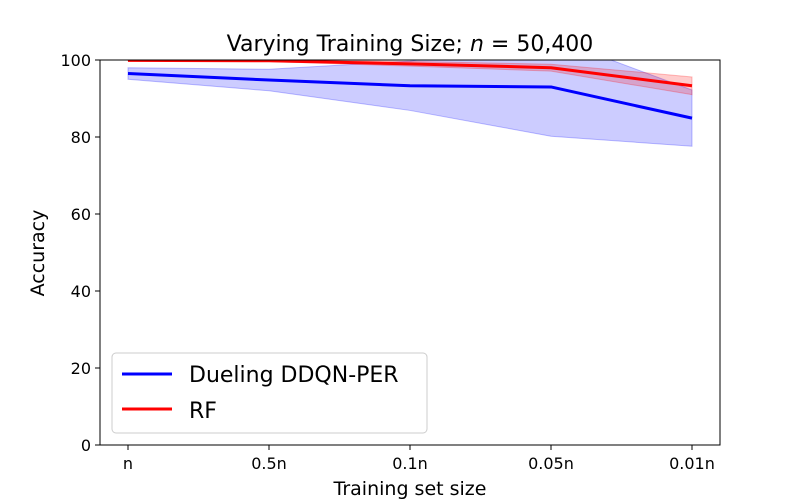 Image resolution: width=800 pixels, height=500 pixels. I want to click on chart-title-suffix: = 50,400, so click(538, 44).